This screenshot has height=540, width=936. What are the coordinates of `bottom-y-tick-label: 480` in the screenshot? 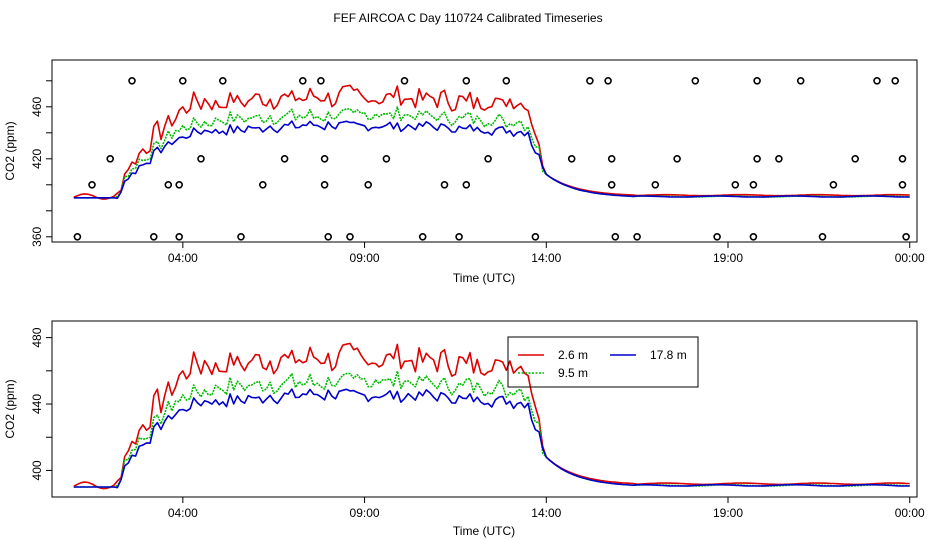 It's located at (37, 337).